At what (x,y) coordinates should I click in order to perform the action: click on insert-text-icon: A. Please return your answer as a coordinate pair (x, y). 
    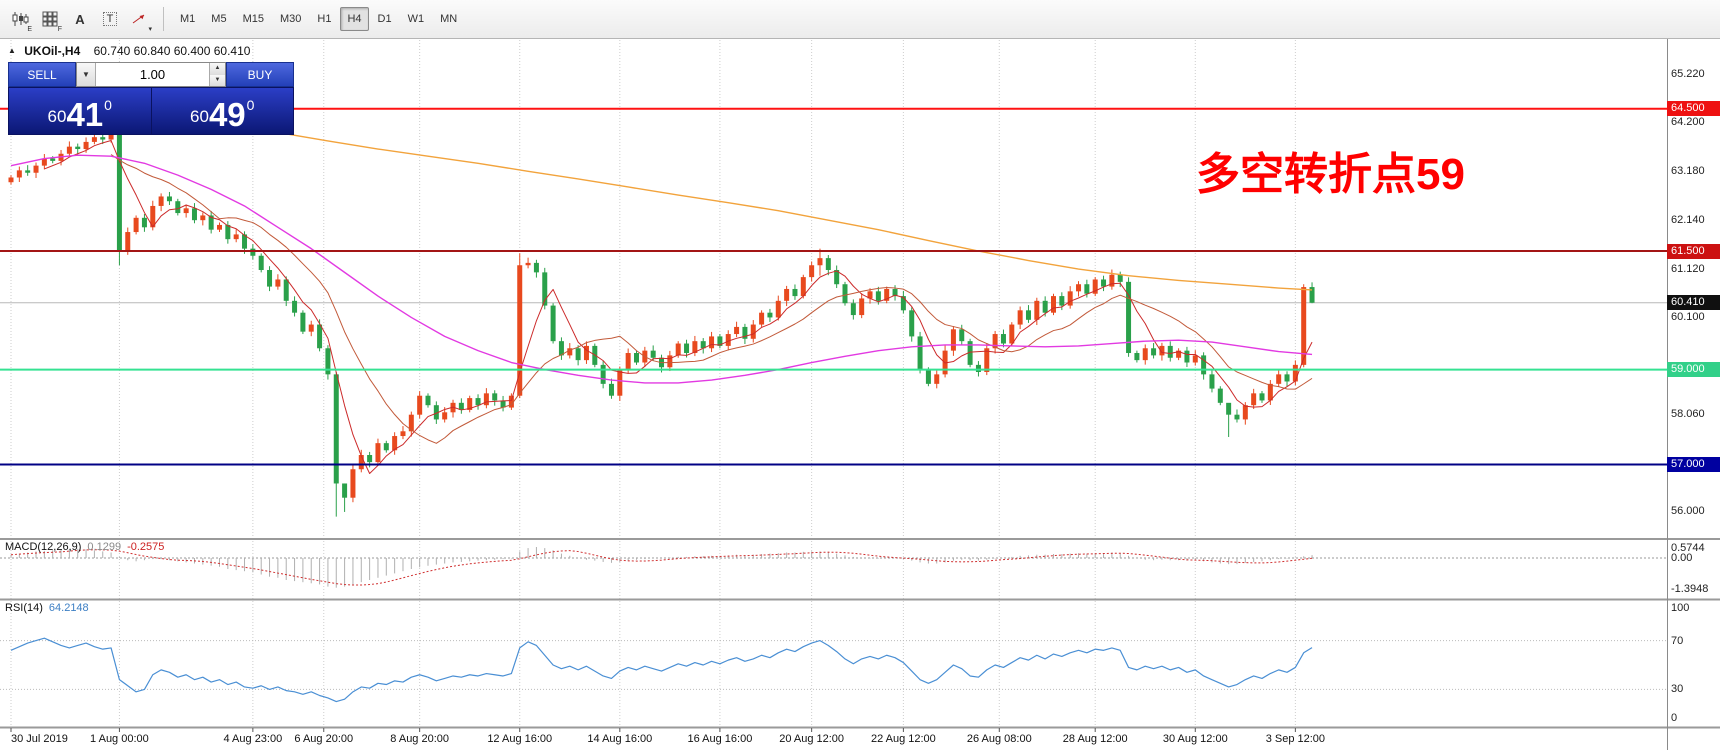
    Looking at the image, I should click on (80, 19).